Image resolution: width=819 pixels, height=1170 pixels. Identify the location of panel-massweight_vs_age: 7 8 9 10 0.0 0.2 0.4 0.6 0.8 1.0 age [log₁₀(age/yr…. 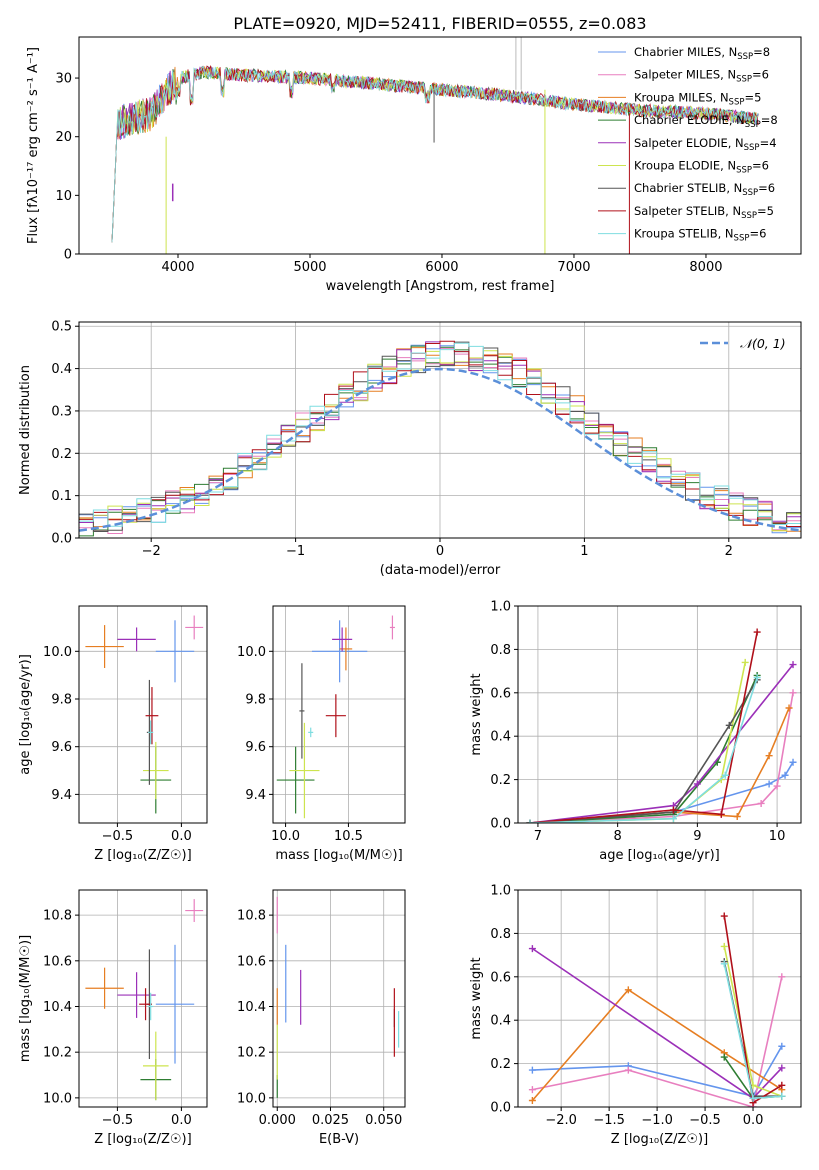
(635, 731).